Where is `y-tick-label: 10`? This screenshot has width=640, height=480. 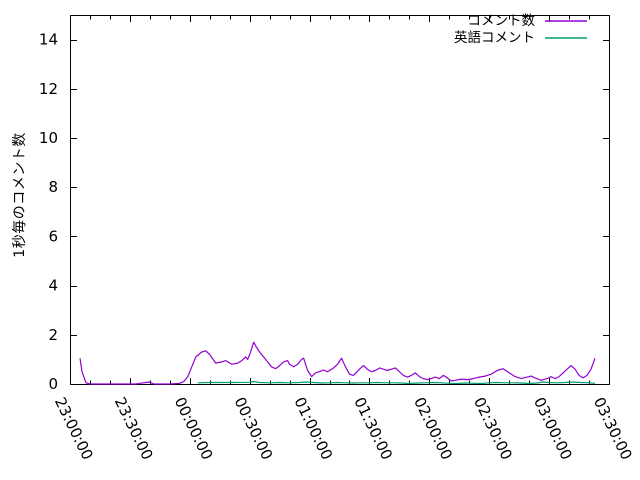
y-tick-label: 10 is located at coordinates (48, 138).